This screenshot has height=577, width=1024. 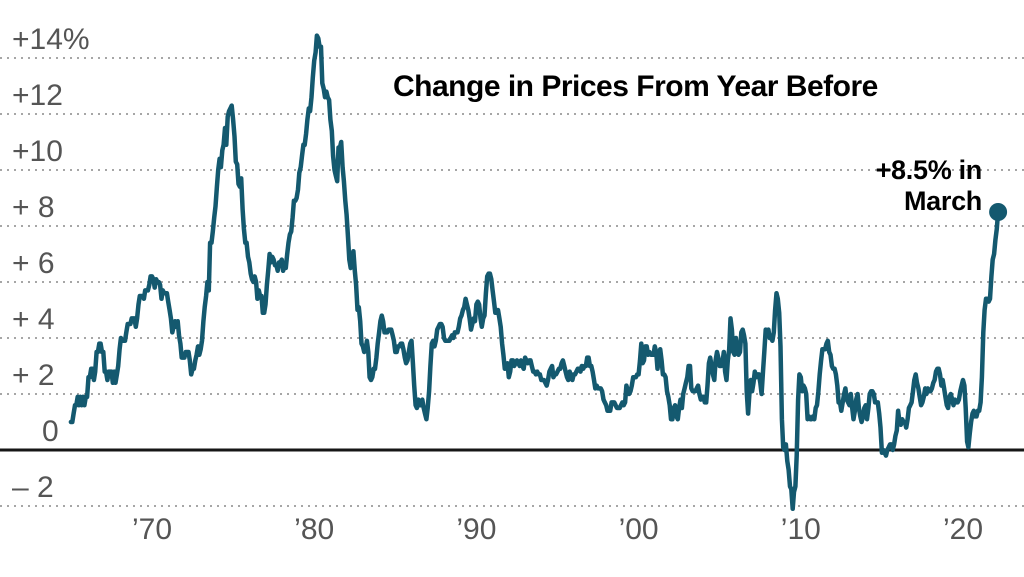 What do you see at coordinates (476, 529) in the screenshot?
I see `x-axis-label: ’90` at bounding box center [476, 529].